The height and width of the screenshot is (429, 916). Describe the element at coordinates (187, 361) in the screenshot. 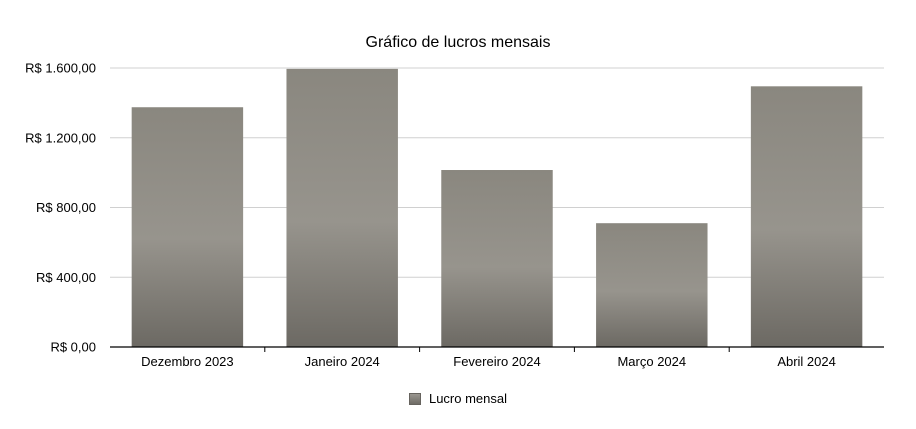

I see `x-tick-label: Dezembro 2023` at that location.